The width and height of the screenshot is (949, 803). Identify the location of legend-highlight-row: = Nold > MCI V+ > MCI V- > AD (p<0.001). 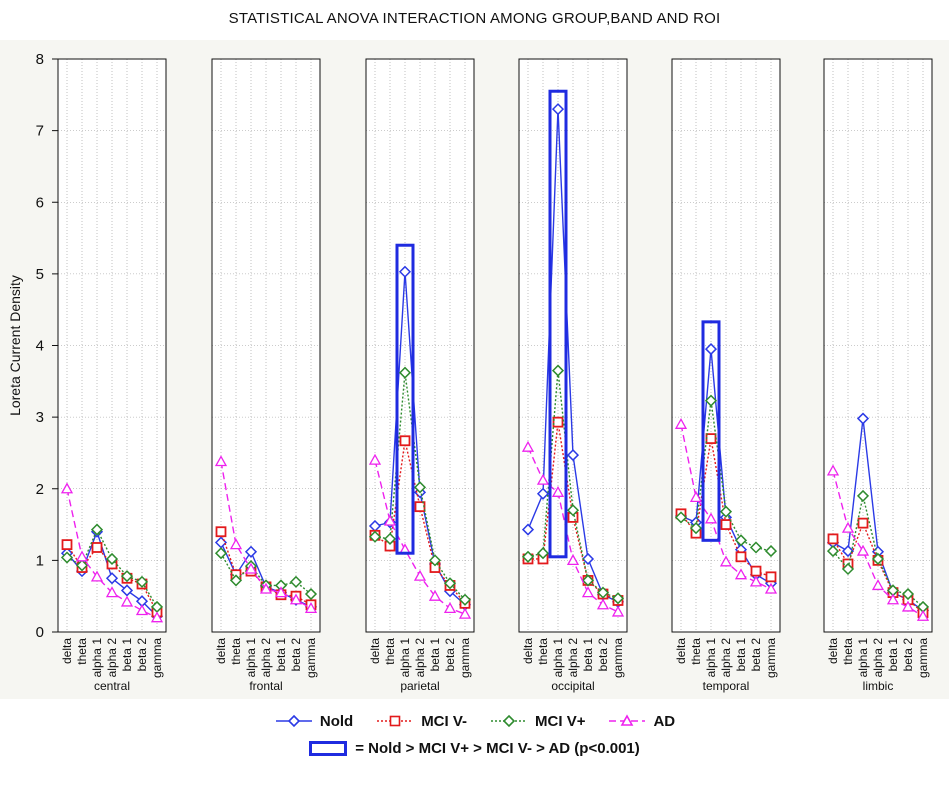
(474, 748).